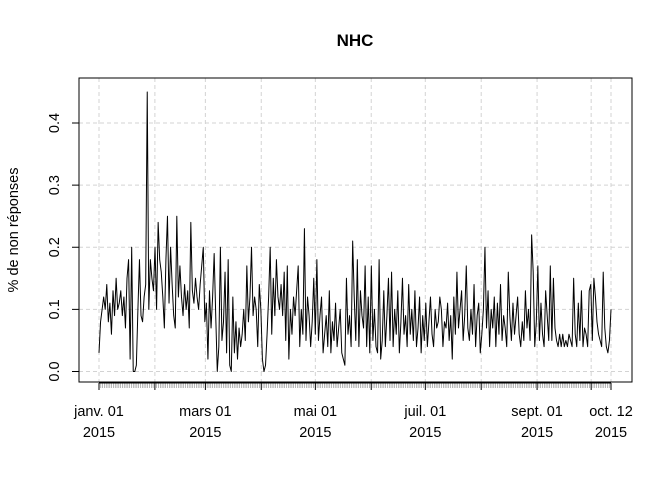 The image size is (672, 480). What do you see at coordinates (55, 247) in the screenshot?
I see `y-tick-label: 0.2` at bounding box center [55, 247].